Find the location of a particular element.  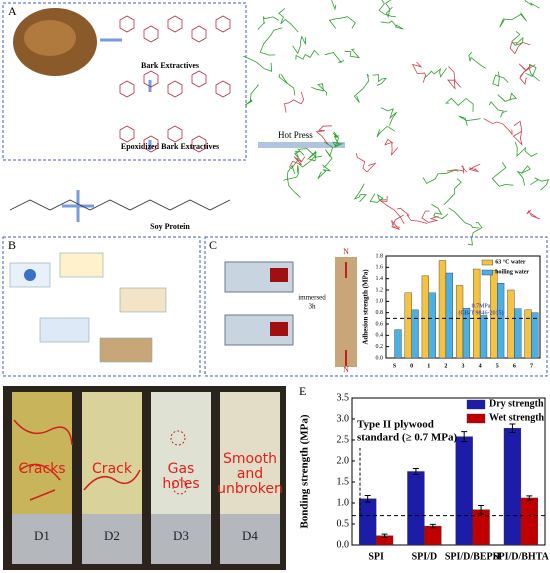

annotation: standard (≥ 0.7 MPa) is located at coordinates (407, 438).